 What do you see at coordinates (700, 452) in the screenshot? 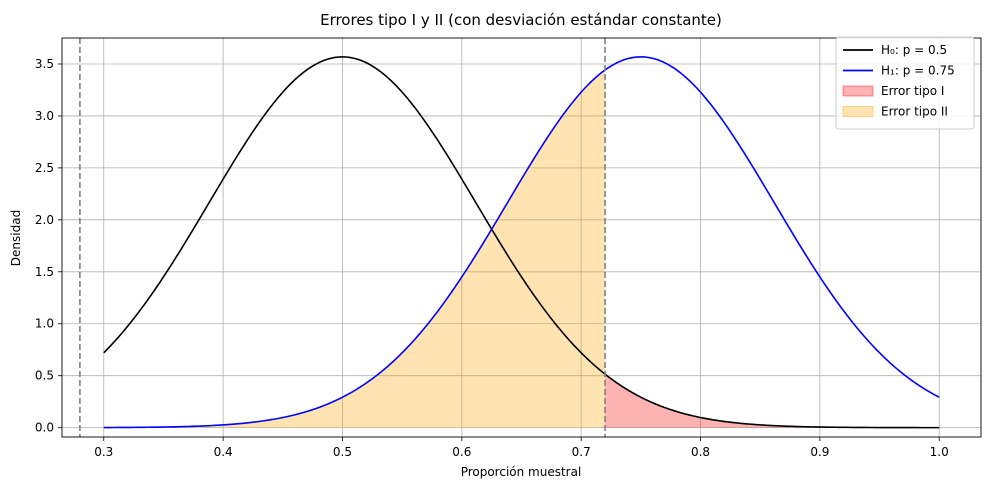
I see `x-tick-label: 0.8` at bounding box center [700, 452].